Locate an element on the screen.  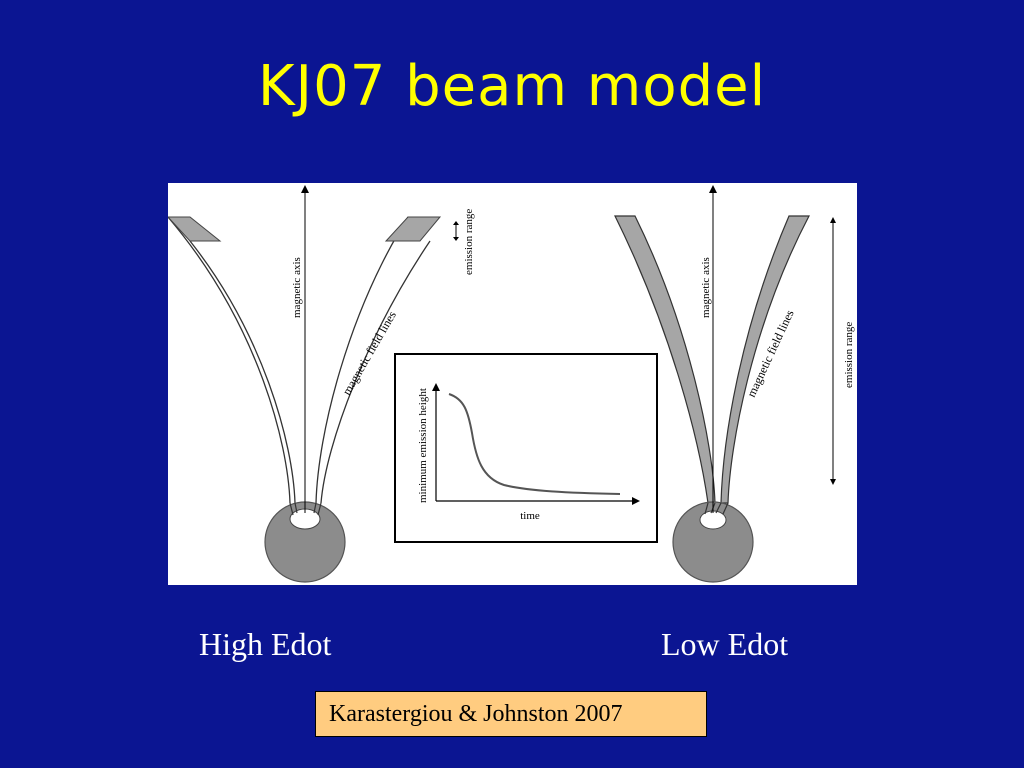
left-outer-field-line-left is located at coordinates (229, 360).